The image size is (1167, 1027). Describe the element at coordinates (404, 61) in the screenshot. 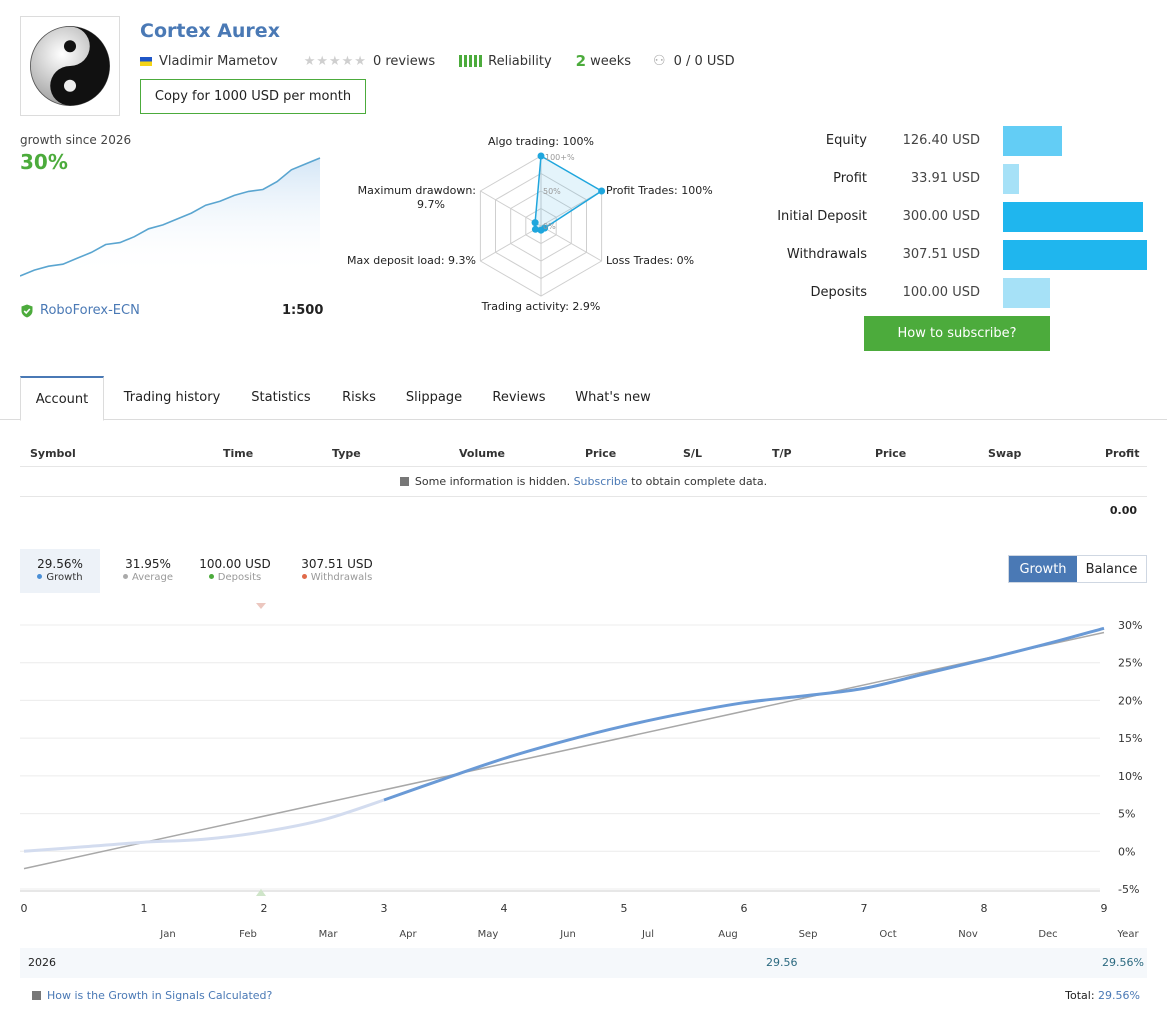

I see `reviews-count: 0 reviews` at that location.